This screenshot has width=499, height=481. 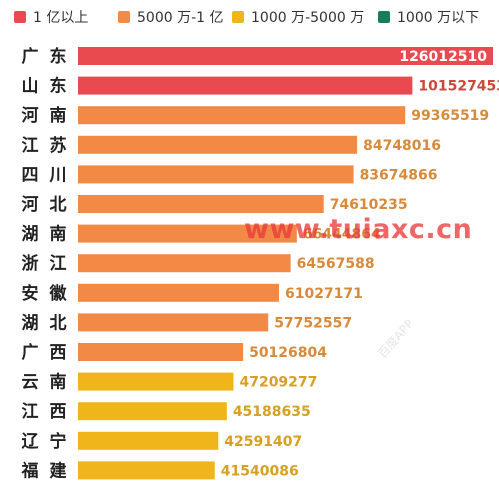 What do you see at coordinates (180, 18) in the screenshot?
I see `legend-label-50m-100m: 5000 万-1 亿` at bounding box center [180, 18].